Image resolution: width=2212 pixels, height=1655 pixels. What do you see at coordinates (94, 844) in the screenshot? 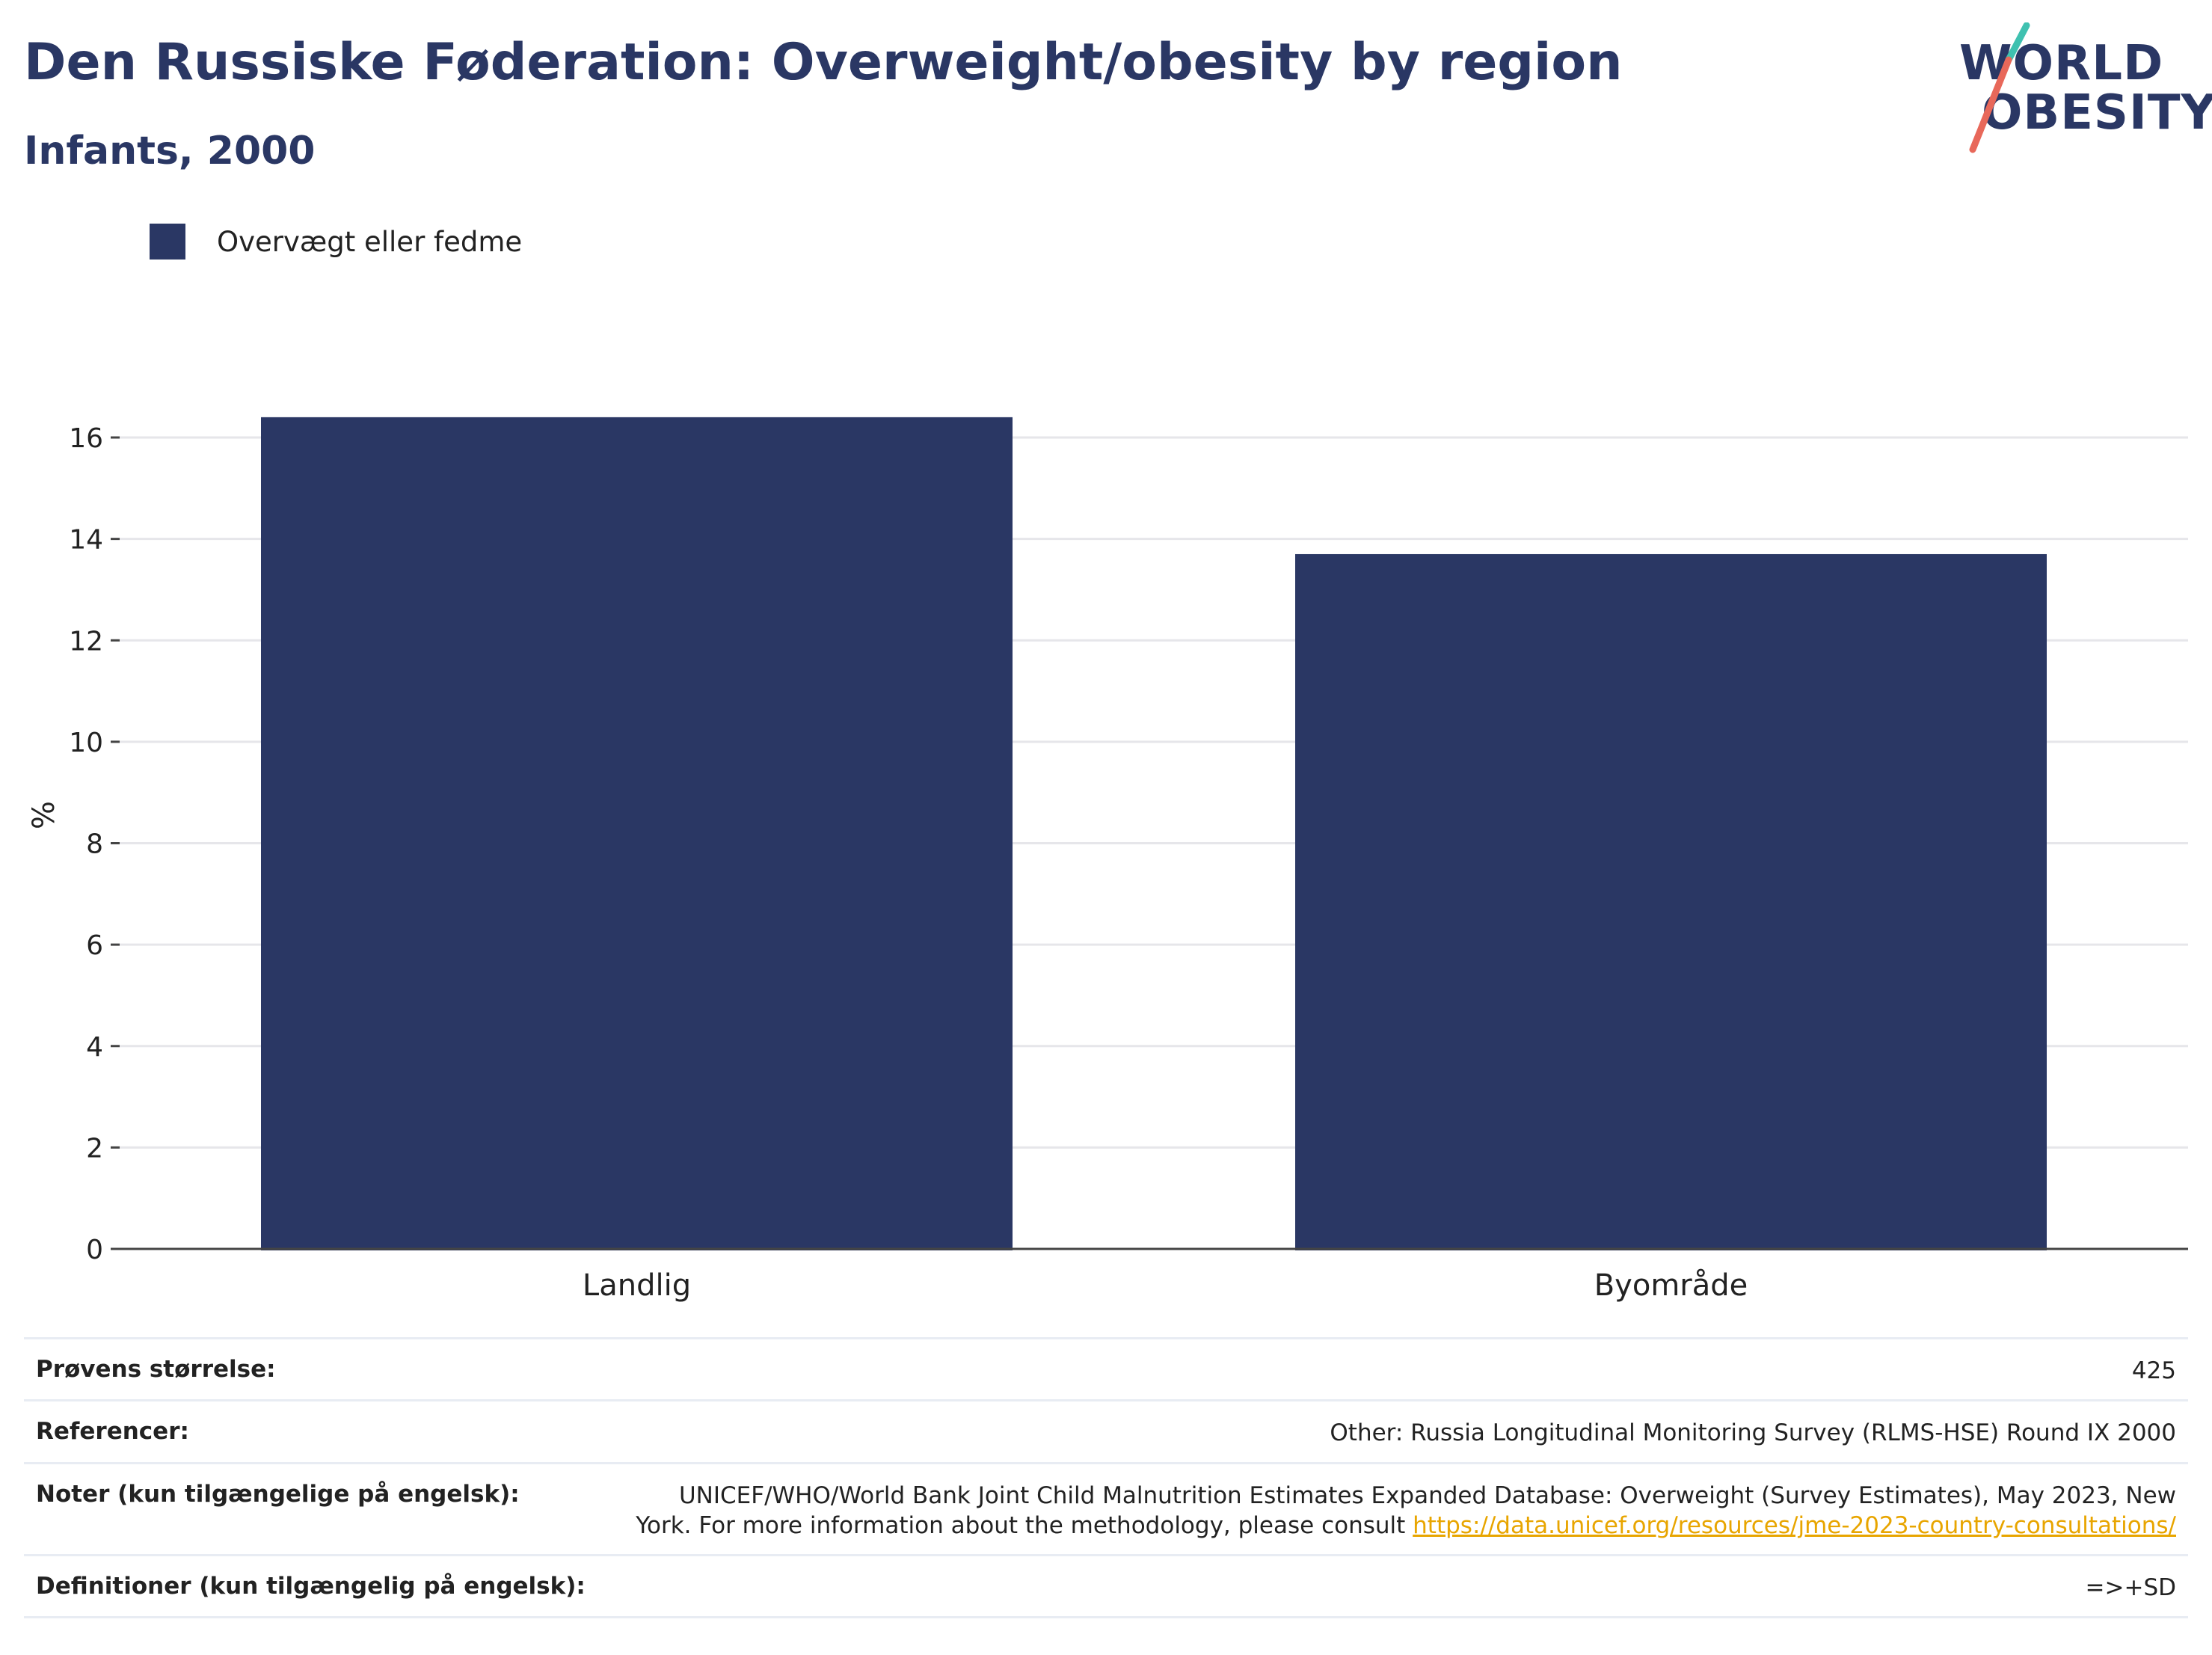
I see `y-tick-label: 8` at bounding box center [94, 844].